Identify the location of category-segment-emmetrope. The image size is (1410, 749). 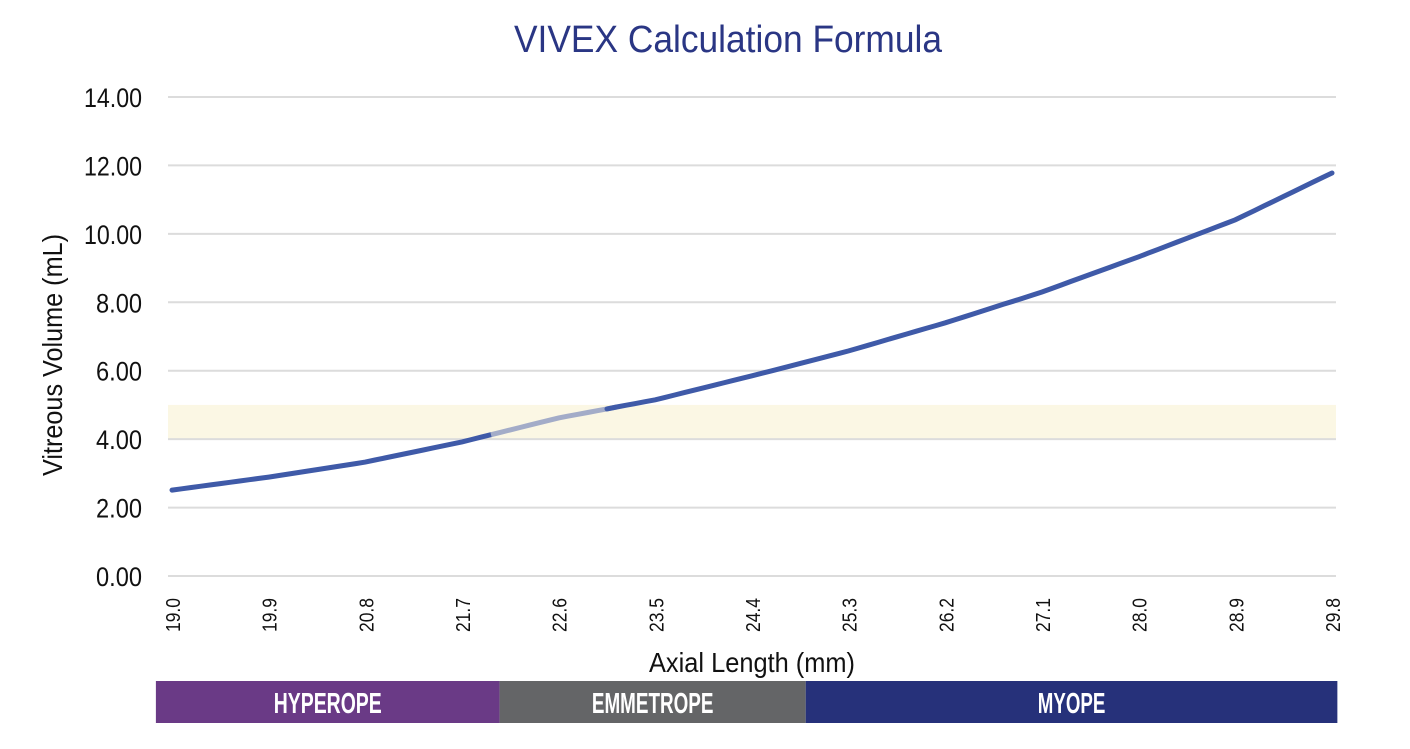
(652, 702).